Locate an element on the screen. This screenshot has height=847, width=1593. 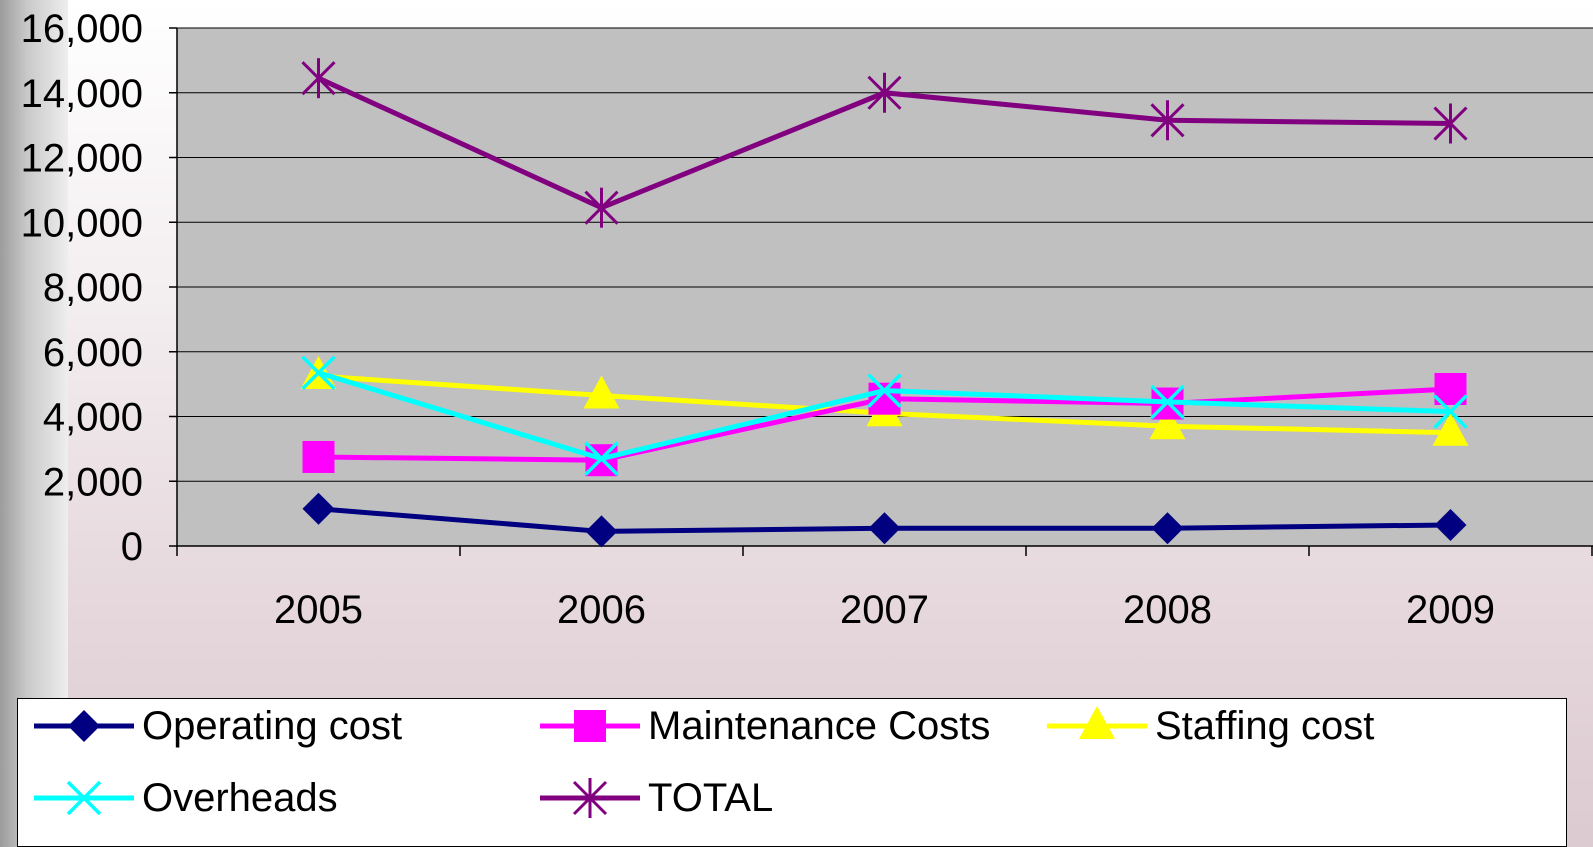
y-tick-label: 0 is located at coordinates (132, 547).